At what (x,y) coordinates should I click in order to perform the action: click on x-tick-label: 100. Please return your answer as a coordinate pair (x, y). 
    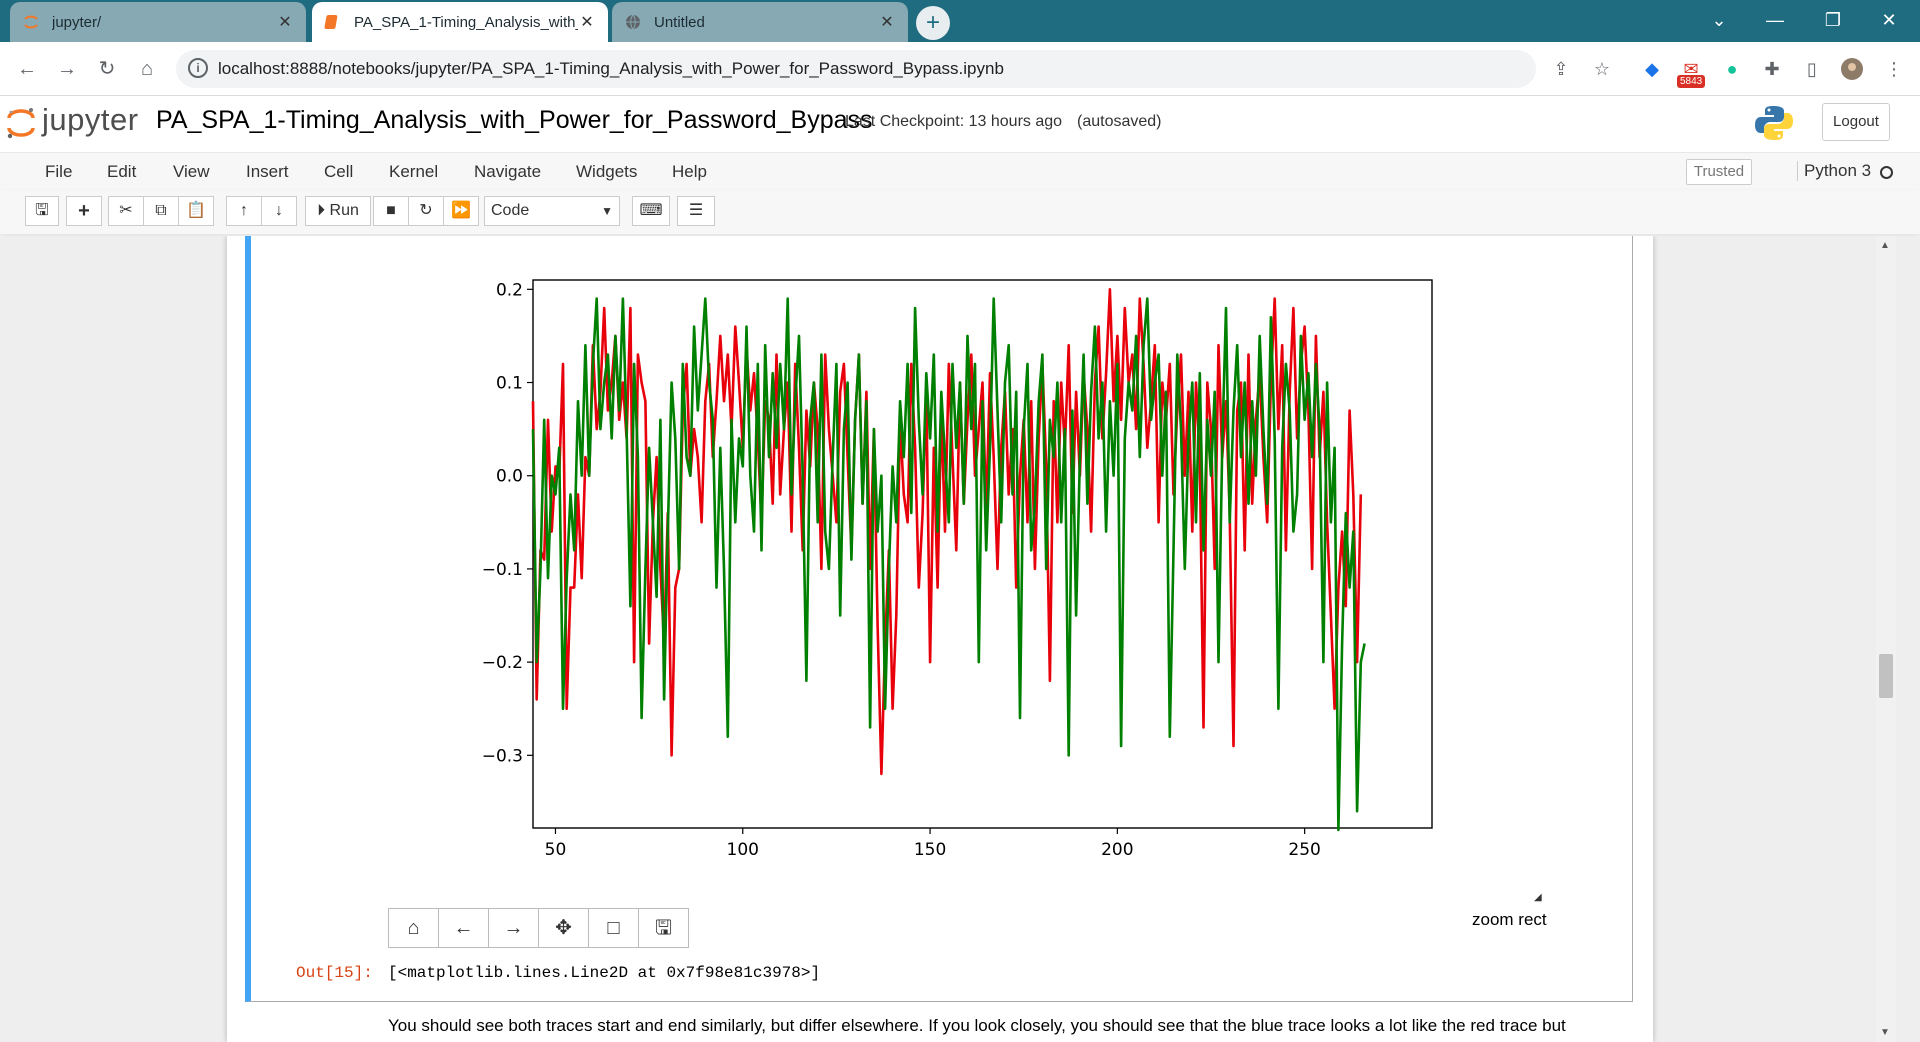
    Looking at the image, I should click on (743, 850).